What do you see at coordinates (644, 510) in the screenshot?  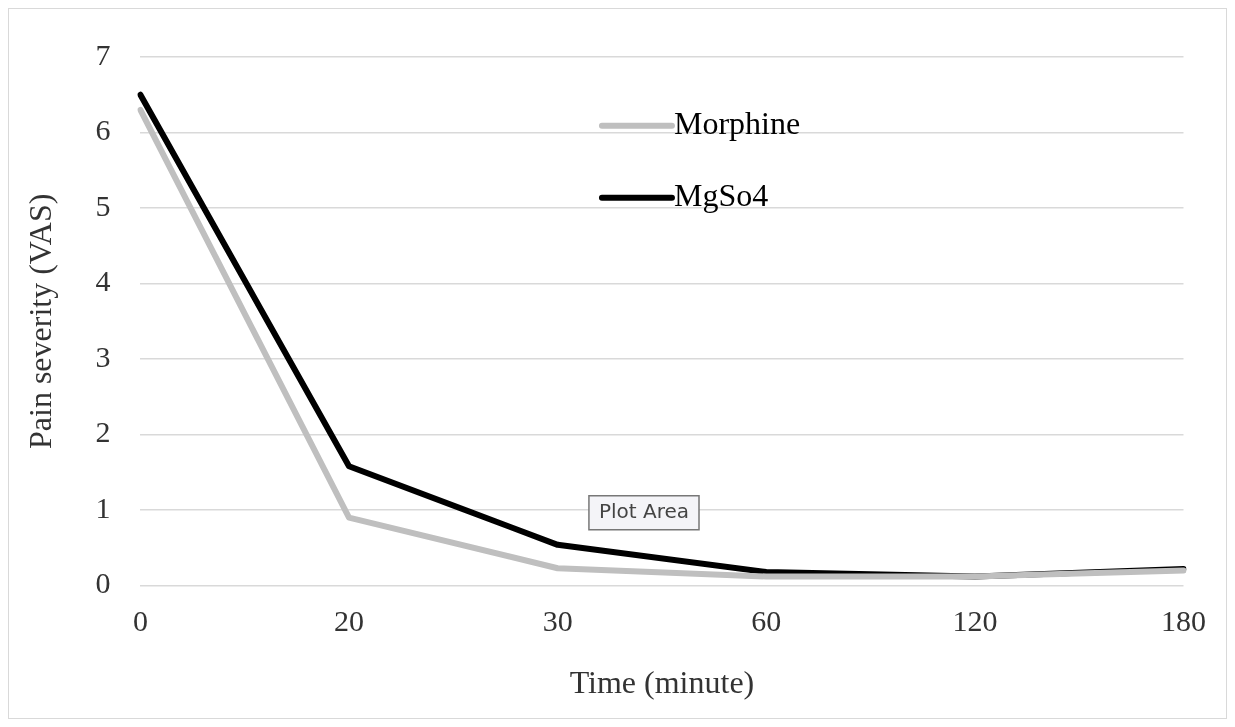 I see `annotation: Plot Area` at bounding box center [644, 510].